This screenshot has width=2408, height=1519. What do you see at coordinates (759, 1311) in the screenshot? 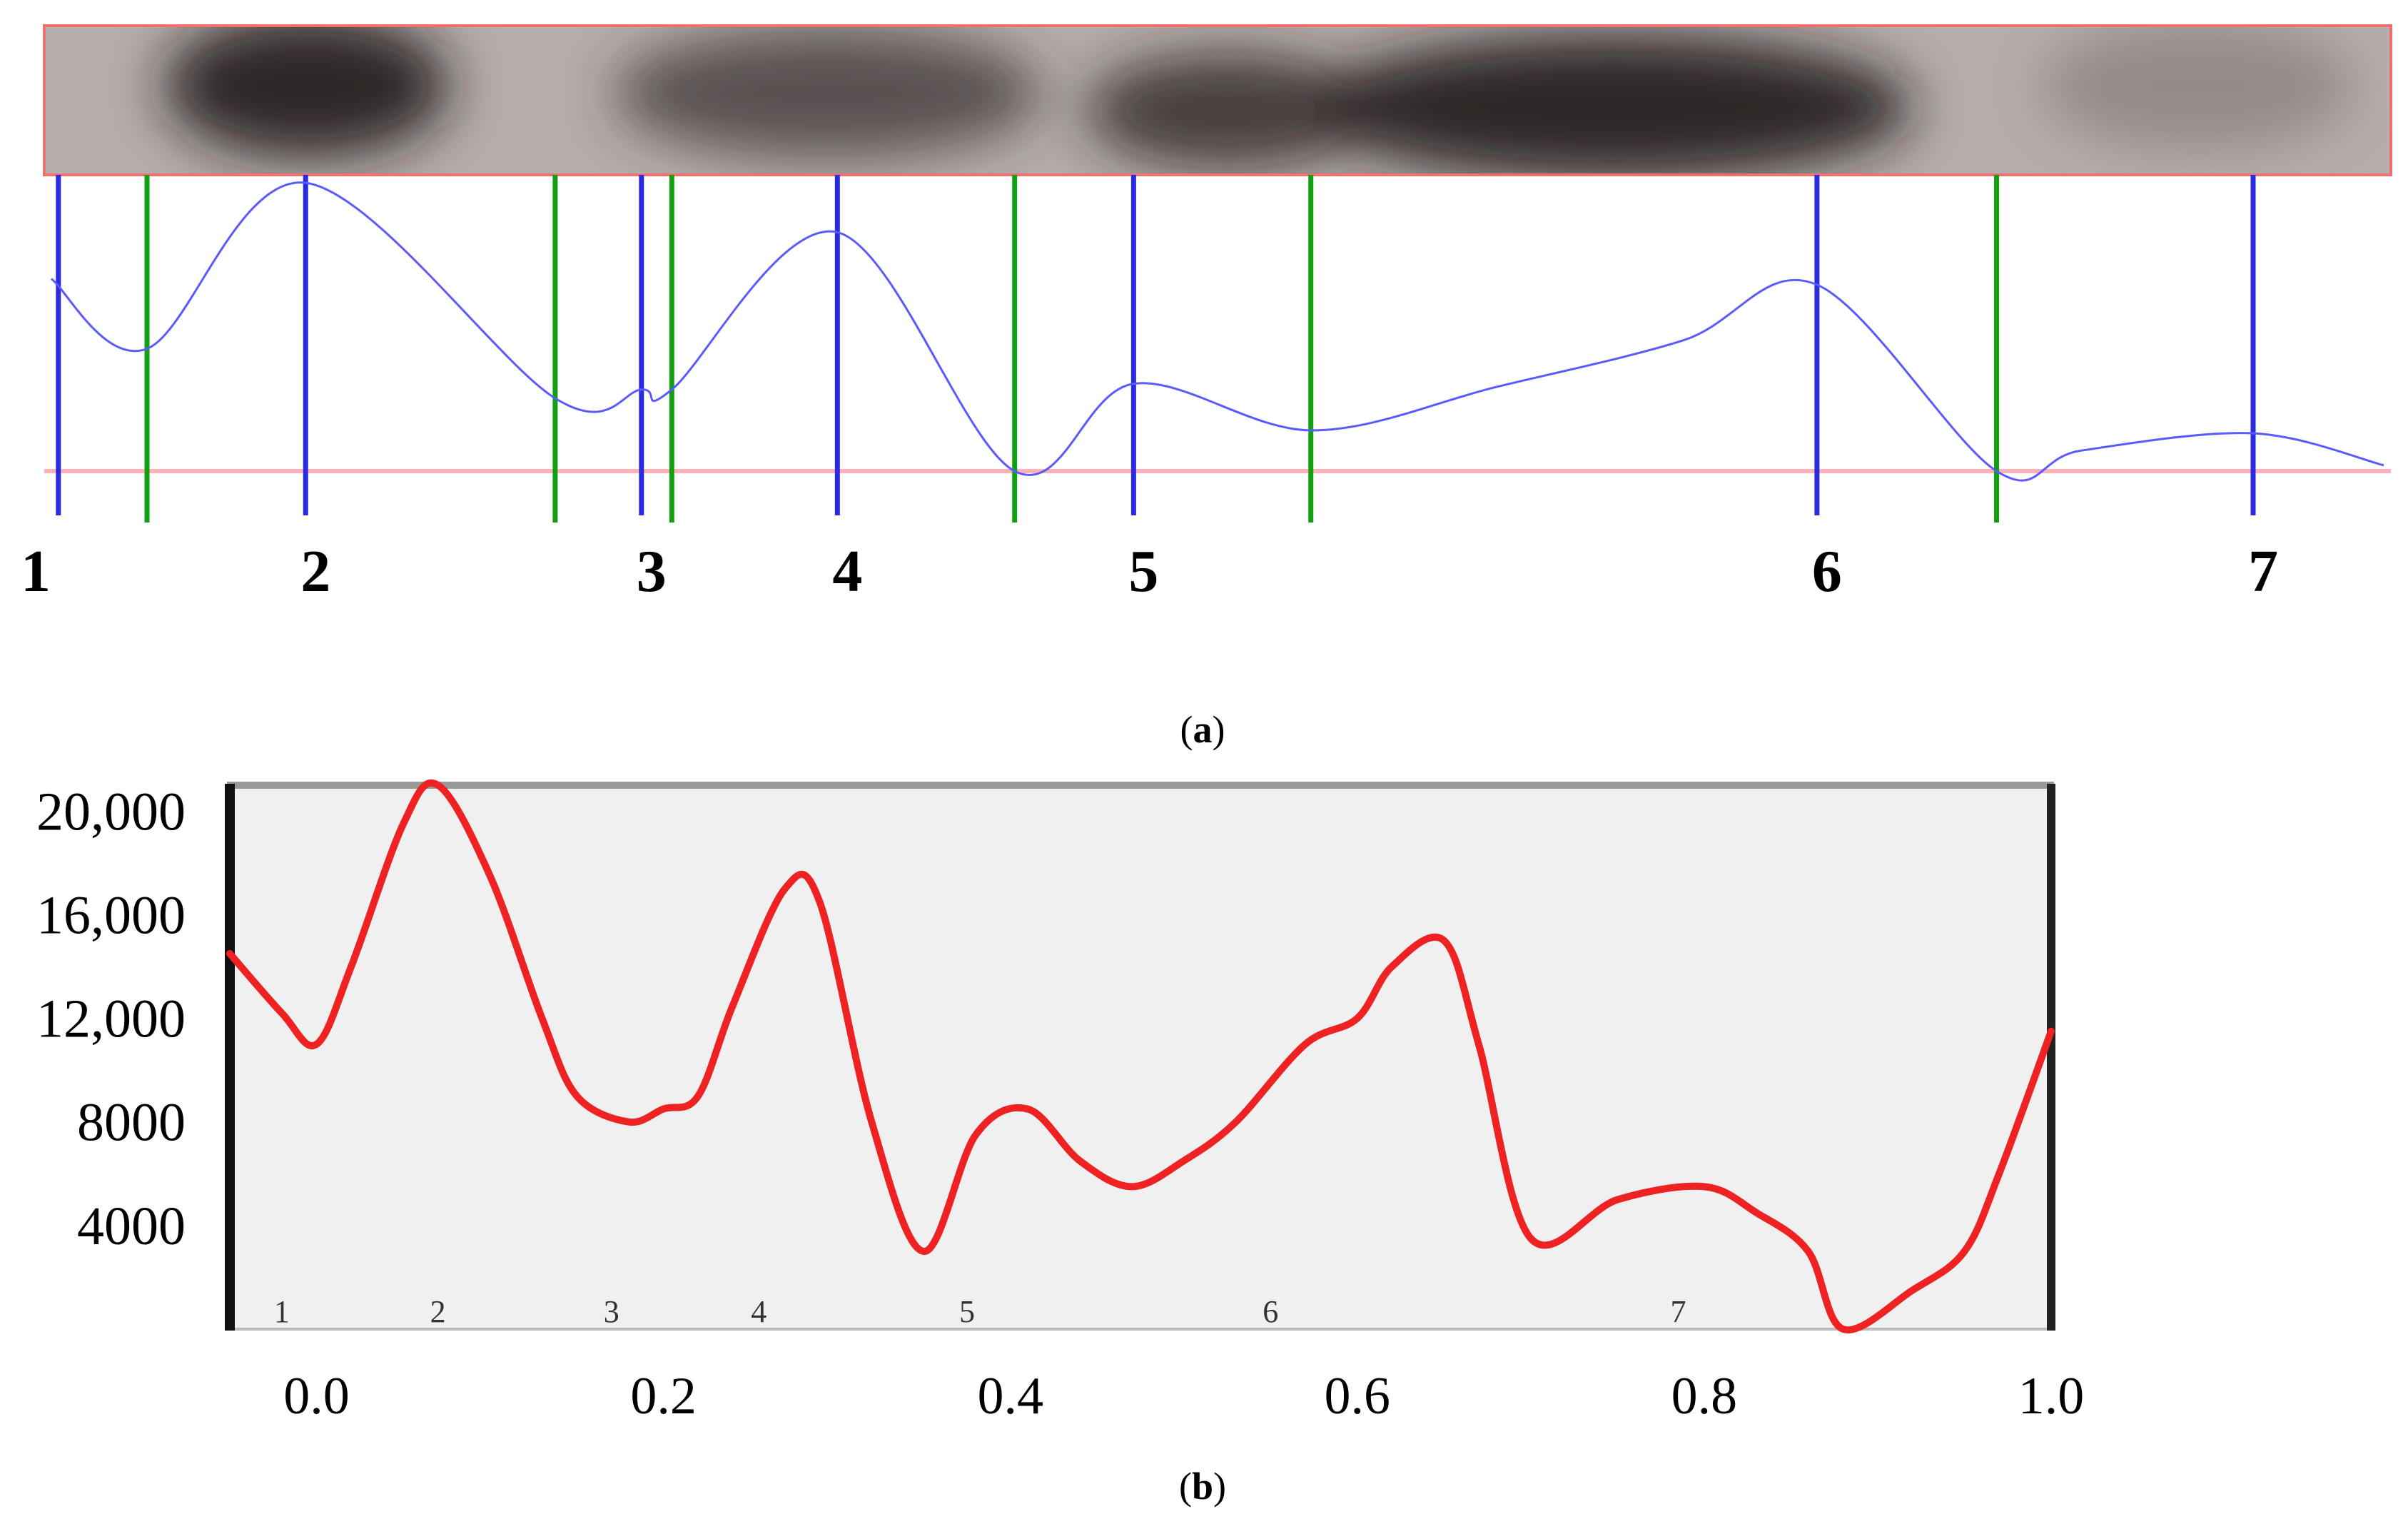
I see `chart-b-band-label: 4` at bounding box center [759, 1311].